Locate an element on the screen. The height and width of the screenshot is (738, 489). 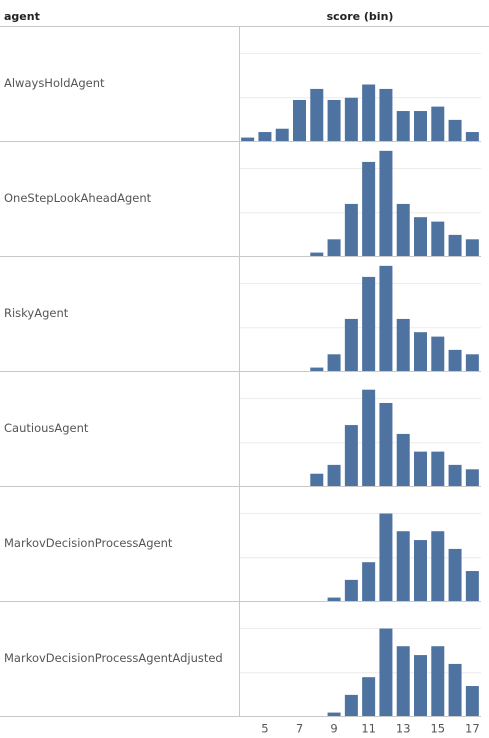
x-tick-label: 11 is located at coordinates (368, 729).